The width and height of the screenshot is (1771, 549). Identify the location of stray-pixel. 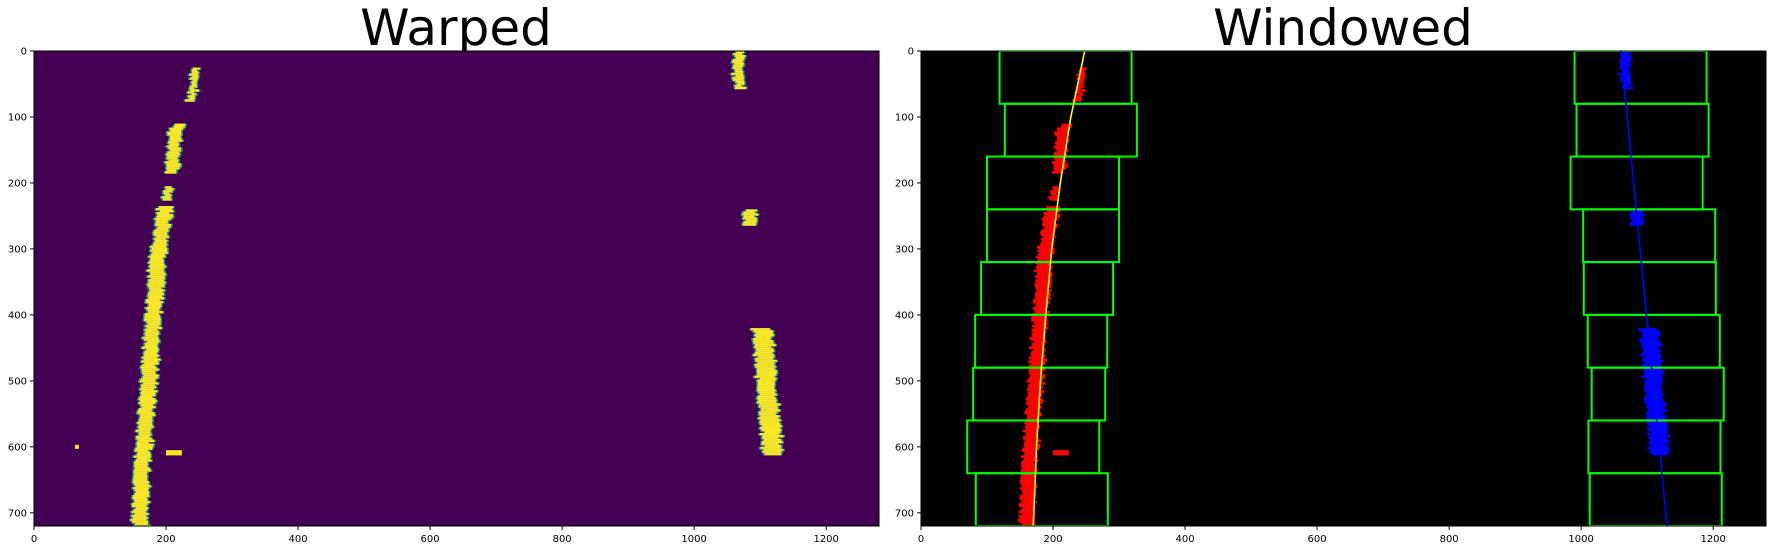
(1061, 453).